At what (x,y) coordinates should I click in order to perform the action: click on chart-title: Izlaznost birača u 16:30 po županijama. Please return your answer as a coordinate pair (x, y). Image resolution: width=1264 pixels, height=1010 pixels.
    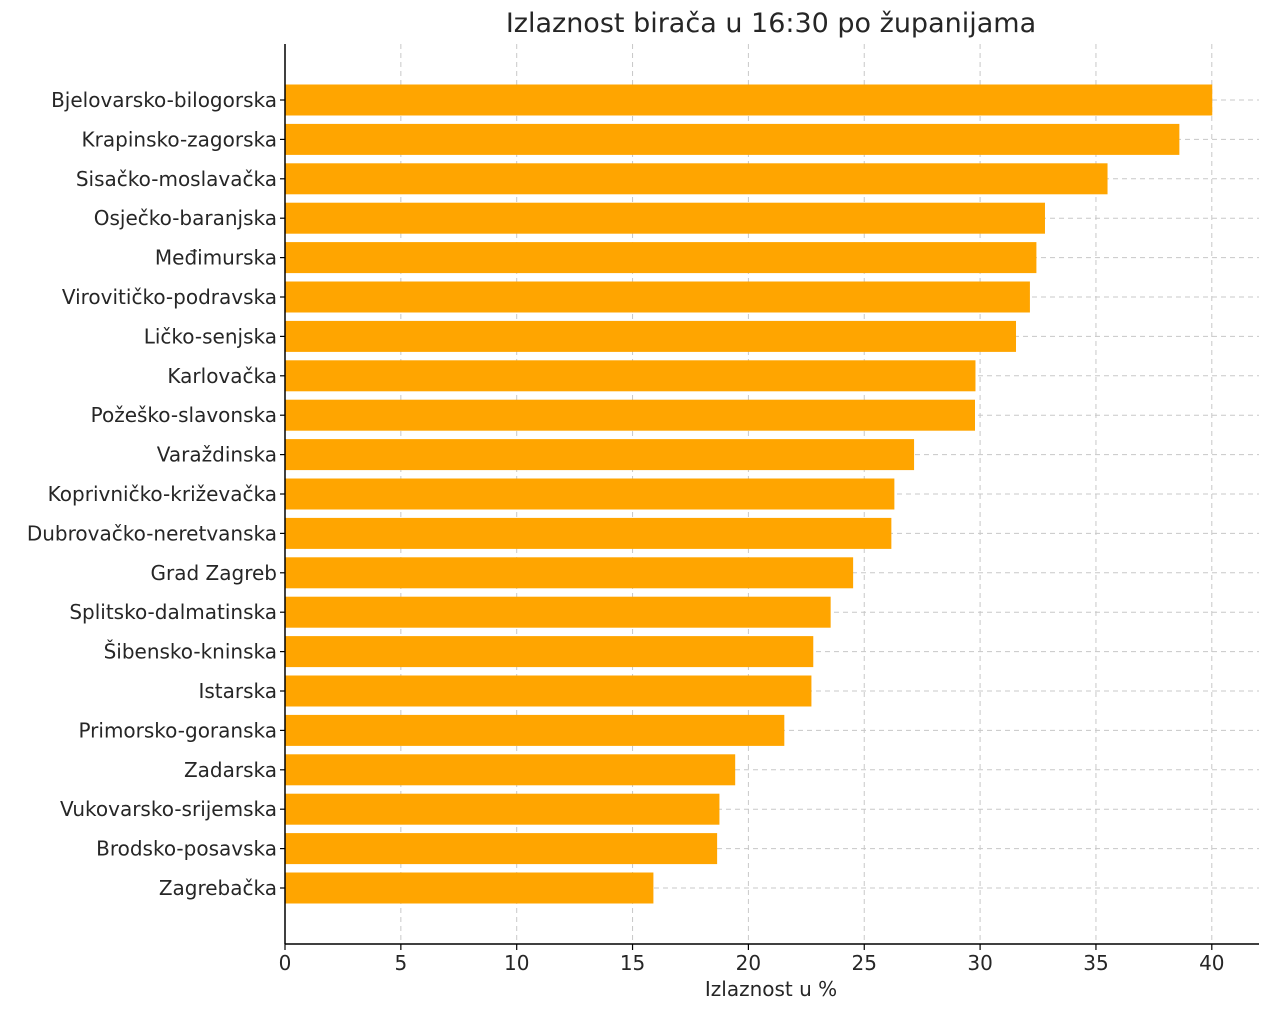
    Looking at the image, I should click on (771, 23).